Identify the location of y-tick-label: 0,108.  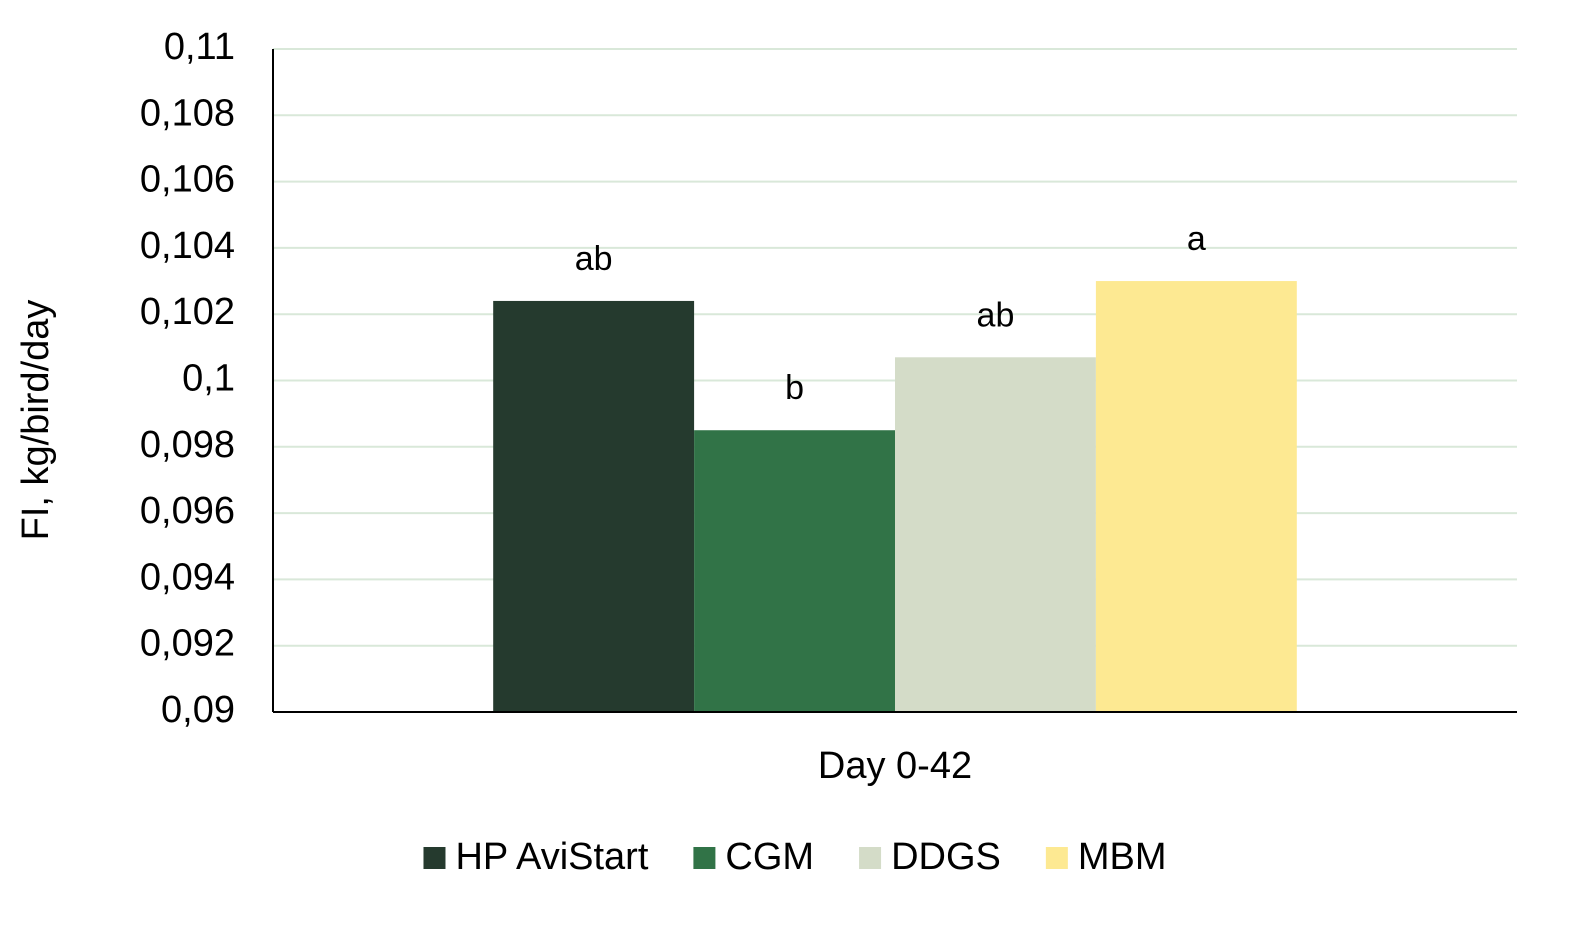
(187, 113).